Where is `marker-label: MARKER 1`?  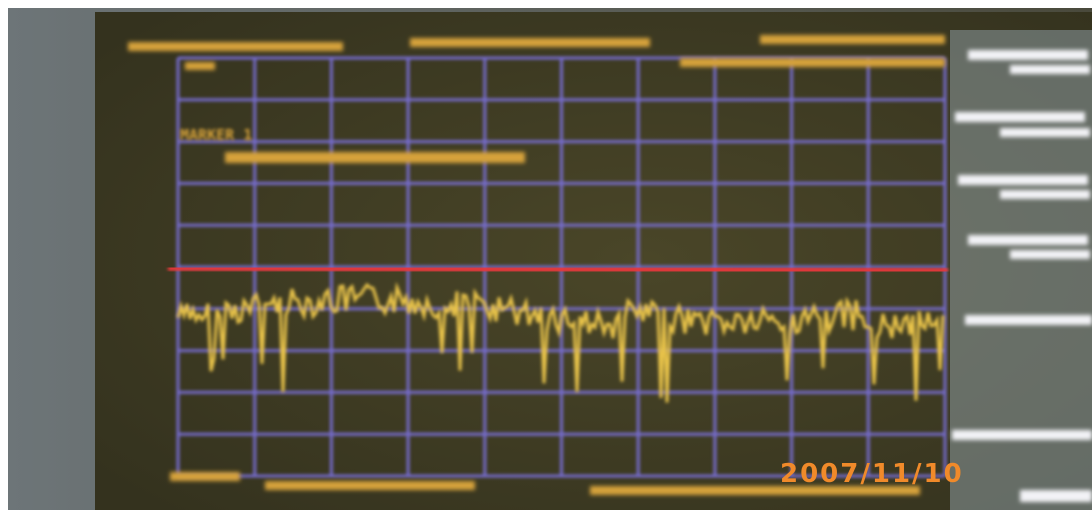
marker-label: MARKER 1 is located at coordinates (216, 135).